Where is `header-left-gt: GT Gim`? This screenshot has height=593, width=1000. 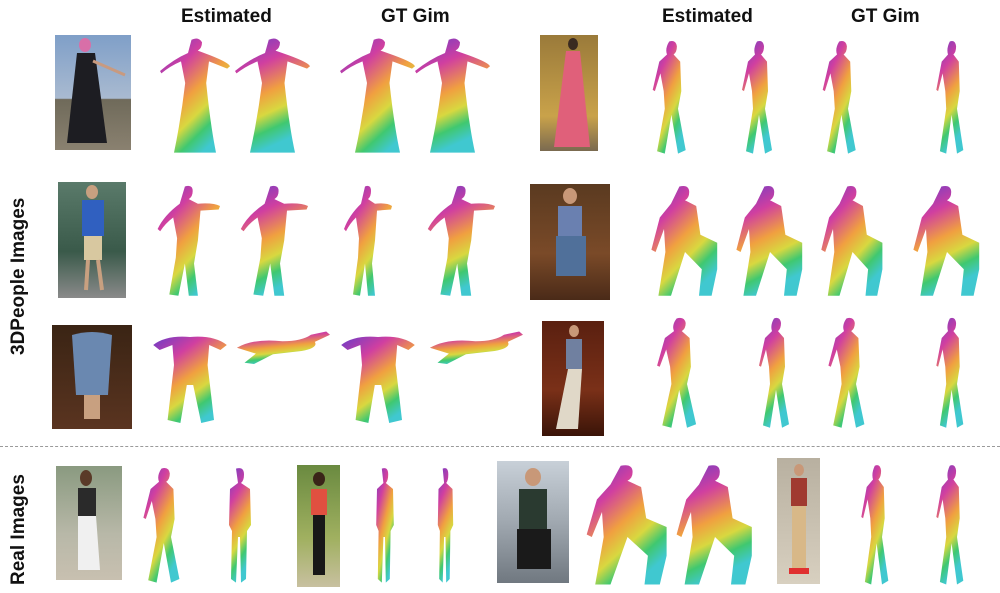
header-left-gt: GT Gim is located at coordinates (415, 16).